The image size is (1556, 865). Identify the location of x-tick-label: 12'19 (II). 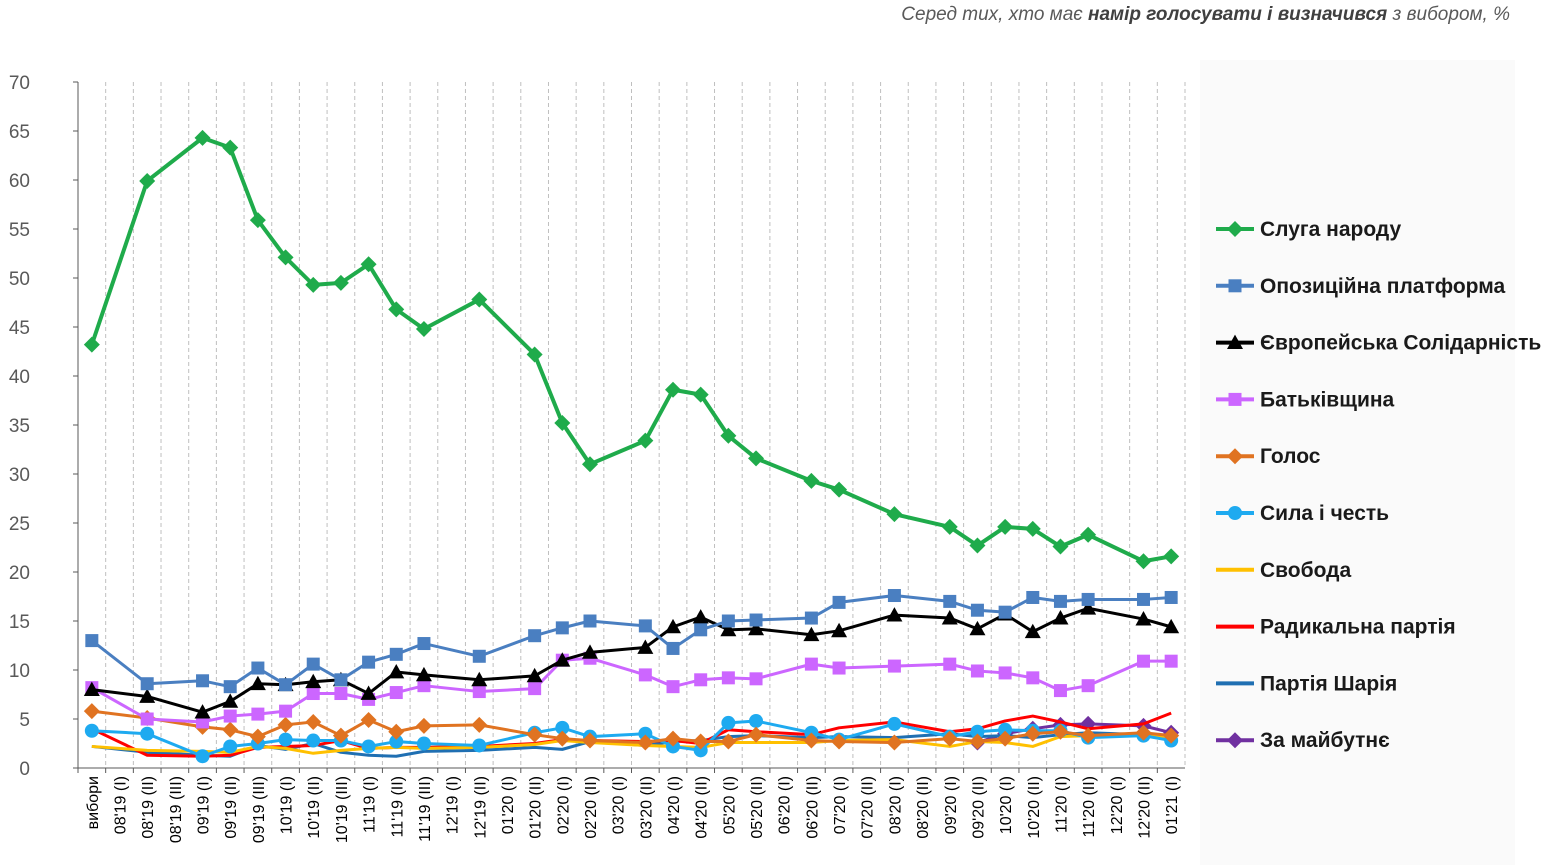
(480, 807).